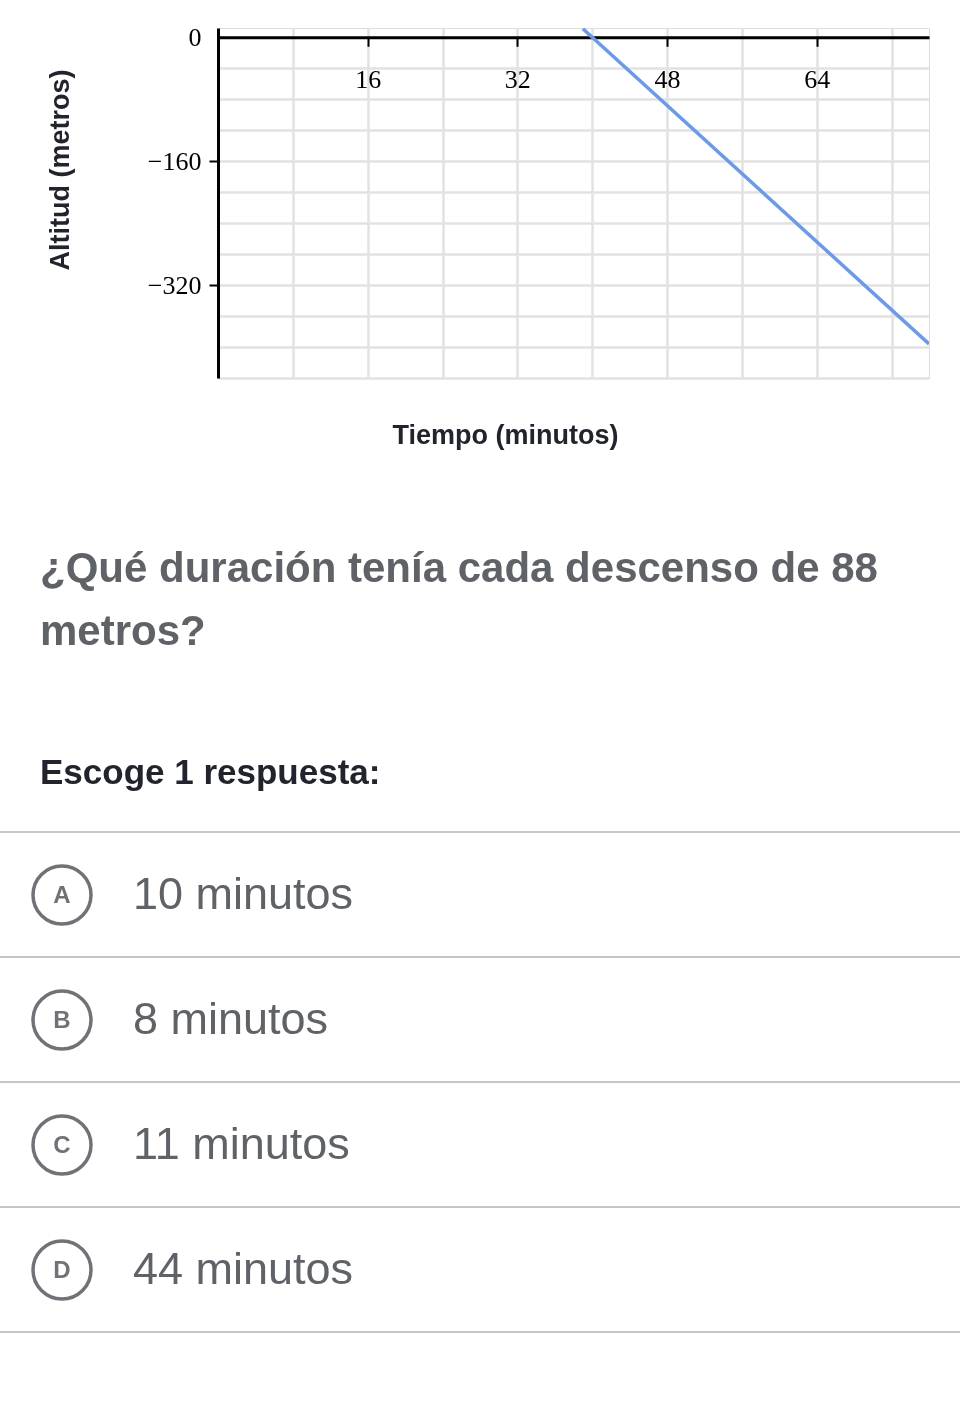 This screenshot has height=1404, width=960. Describe the element at coordinates (210, 771) in the screenshot. I see `text: Escoge 1 respuesta:` at that location.